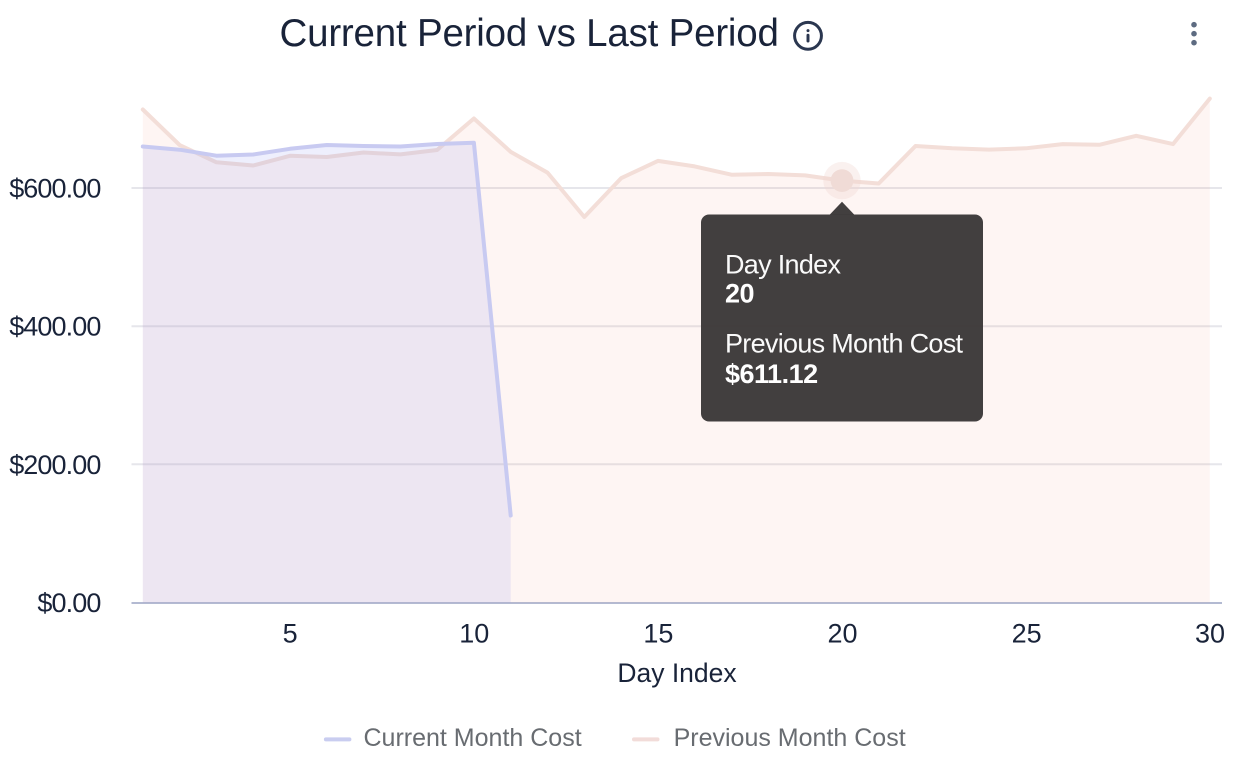 The width and height of the screenshot is (1240, 772). I want to click on svg-text: $611.12, so click(771, 374).